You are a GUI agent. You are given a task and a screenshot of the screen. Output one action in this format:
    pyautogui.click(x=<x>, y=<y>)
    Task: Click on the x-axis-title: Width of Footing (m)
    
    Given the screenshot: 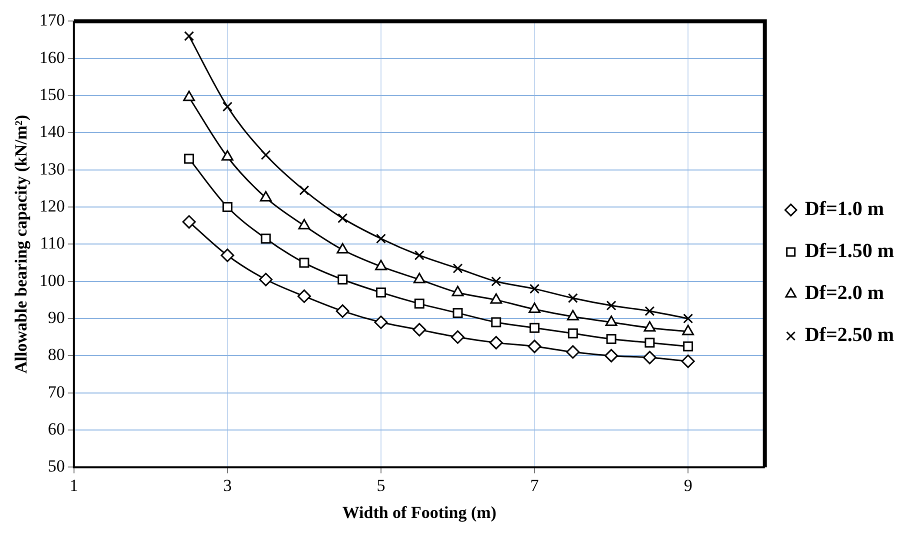 What is the action you would take?
    pyautogui.click(x=419, y=512)
    